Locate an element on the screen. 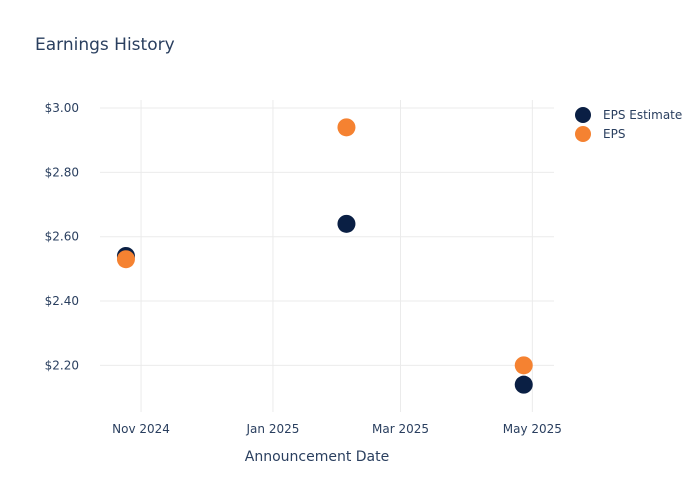  x-axis-title: Announcement Date is located at coordinates (317, 457).